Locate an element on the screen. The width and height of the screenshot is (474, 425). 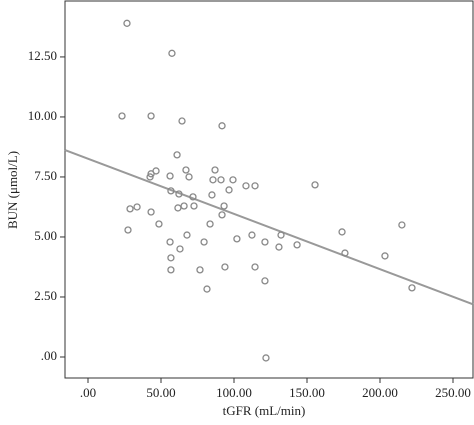
y-tick-label: .00 is located at coordinates (49, 355).